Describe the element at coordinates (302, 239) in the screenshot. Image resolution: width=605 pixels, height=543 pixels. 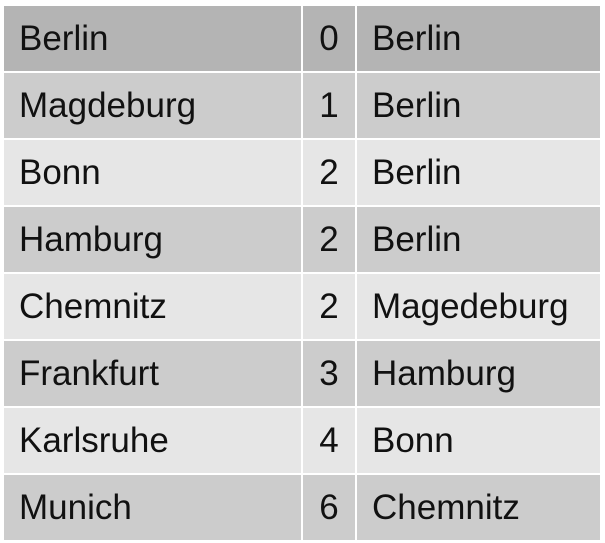
I see `table-row: Hamburg 2 Berlin` at that location.